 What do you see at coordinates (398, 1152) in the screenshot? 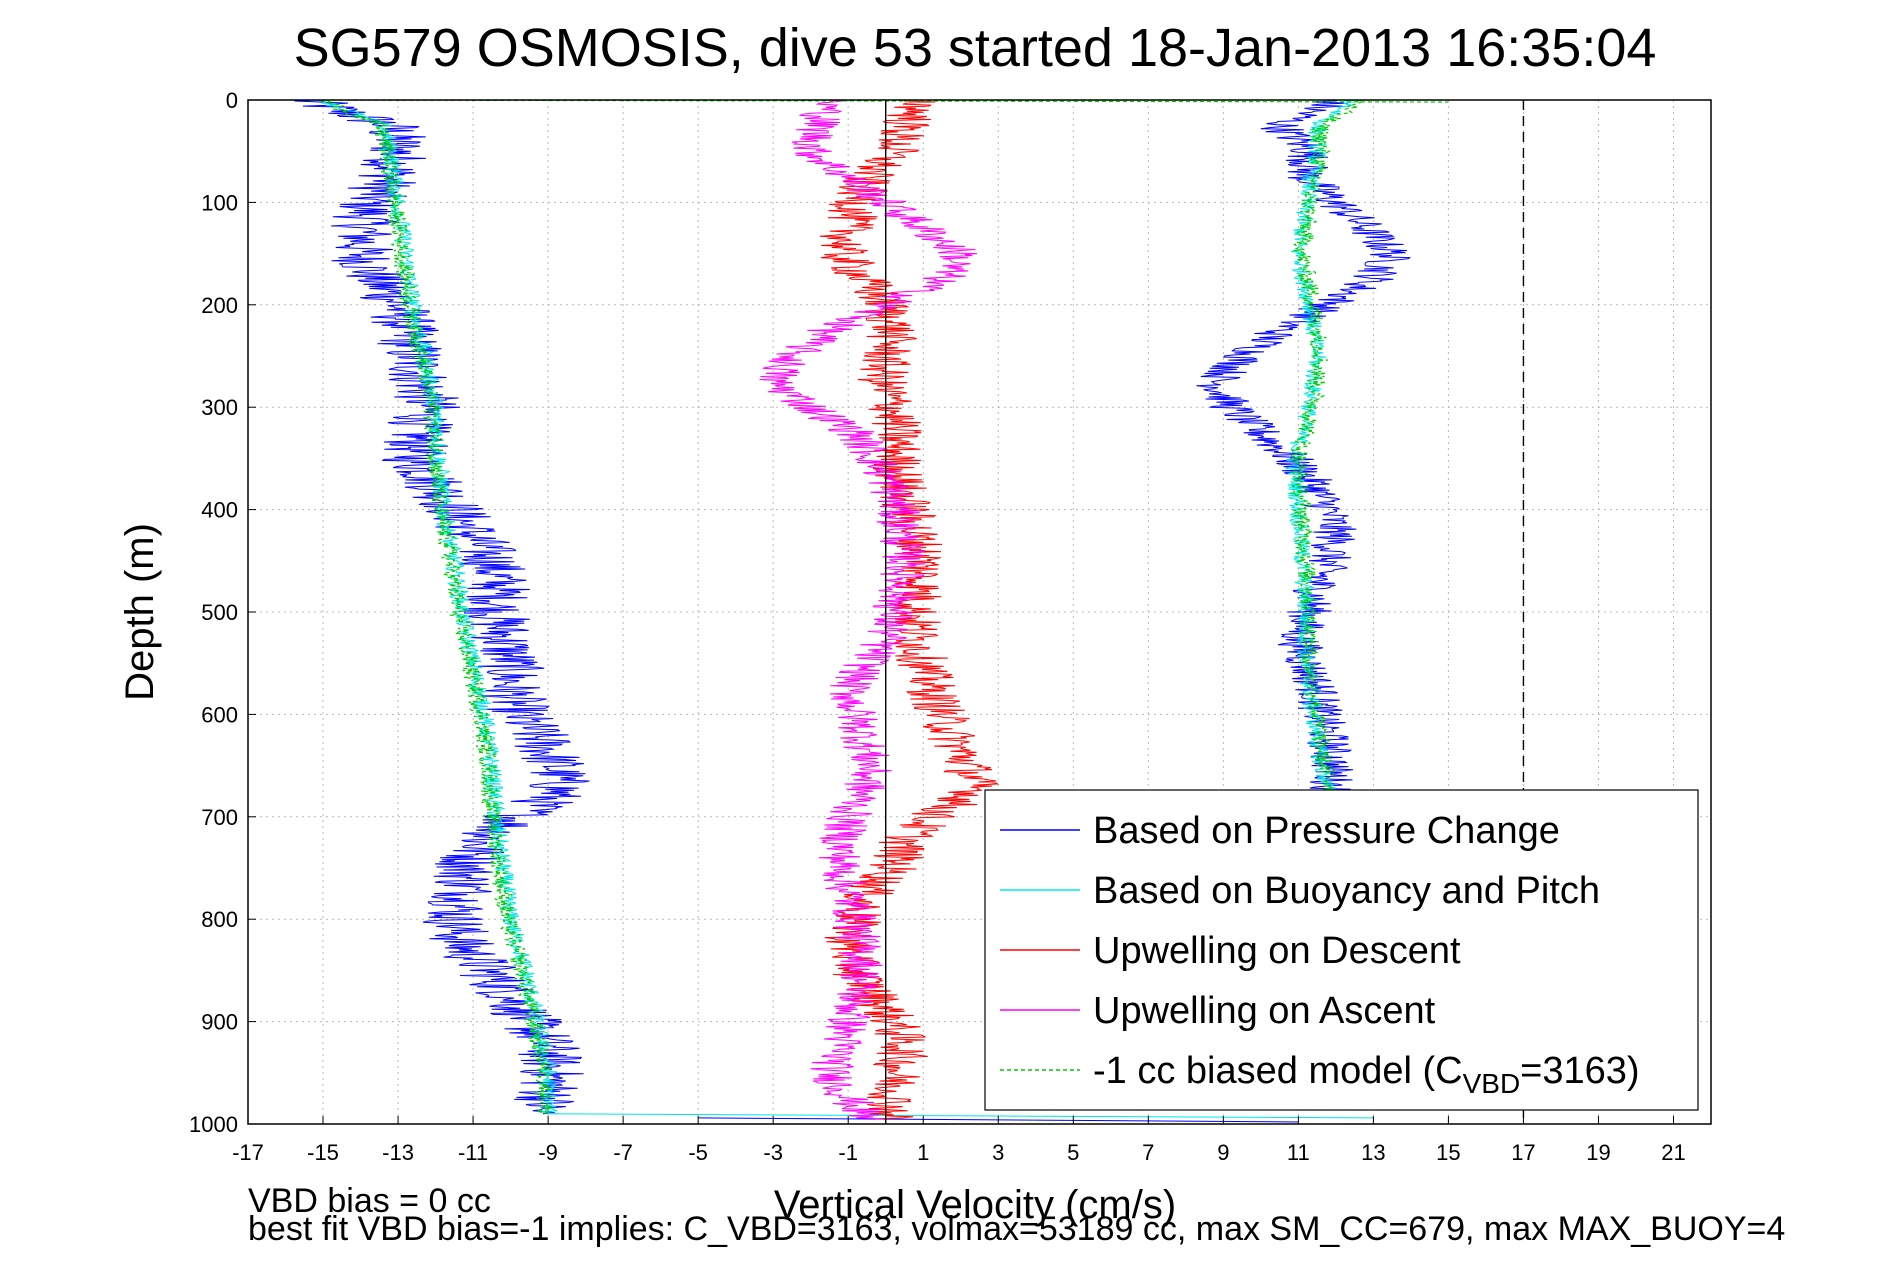
I see `x-tick-label: -13` at bounding box center [398, 1152].